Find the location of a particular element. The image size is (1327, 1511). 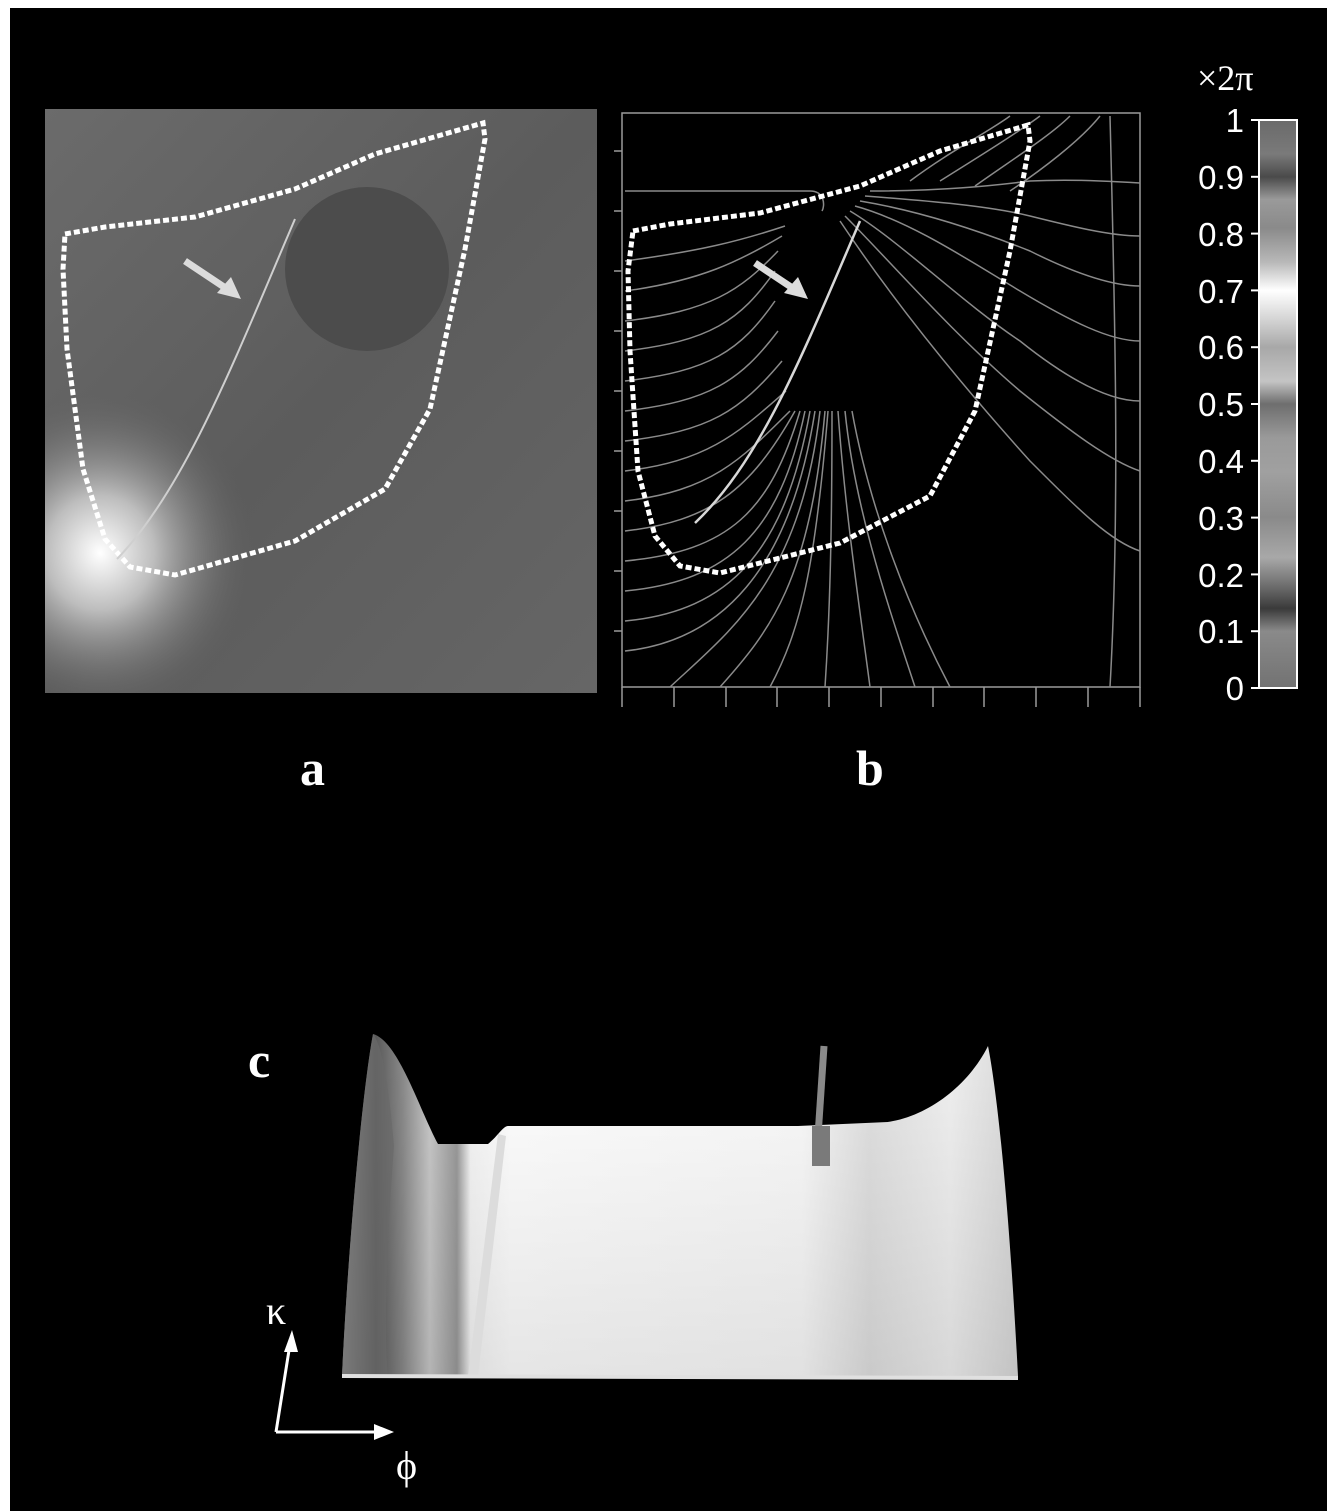

panel-b-boundary is located at coordinates (829, 349).